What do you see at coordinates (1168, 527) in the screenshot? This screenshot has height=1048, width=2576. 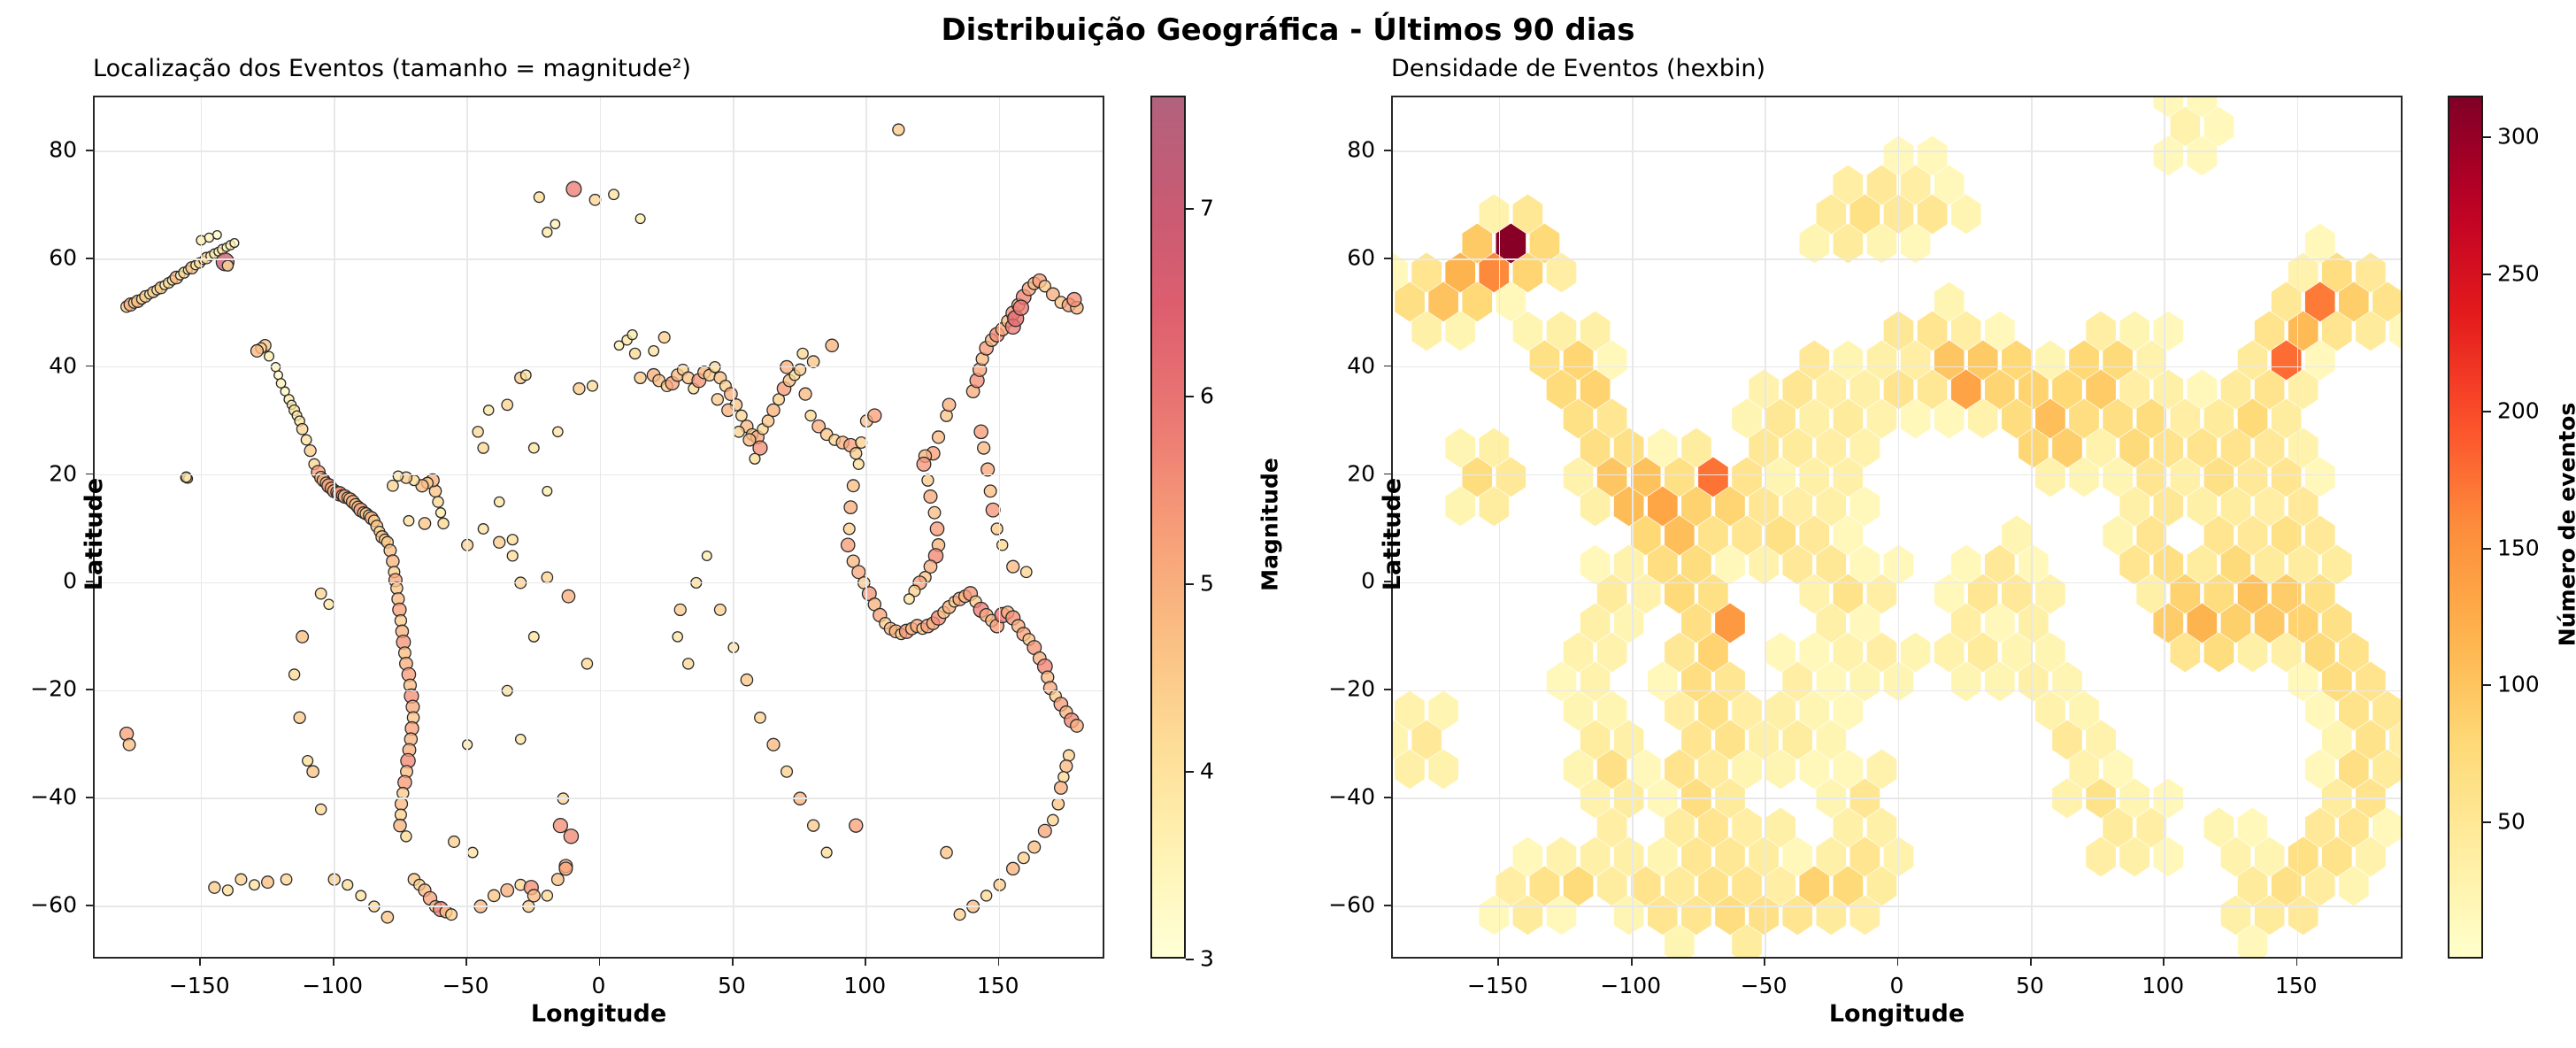 I see `magnitude-colorbar` at bounding box center [1168, 527].